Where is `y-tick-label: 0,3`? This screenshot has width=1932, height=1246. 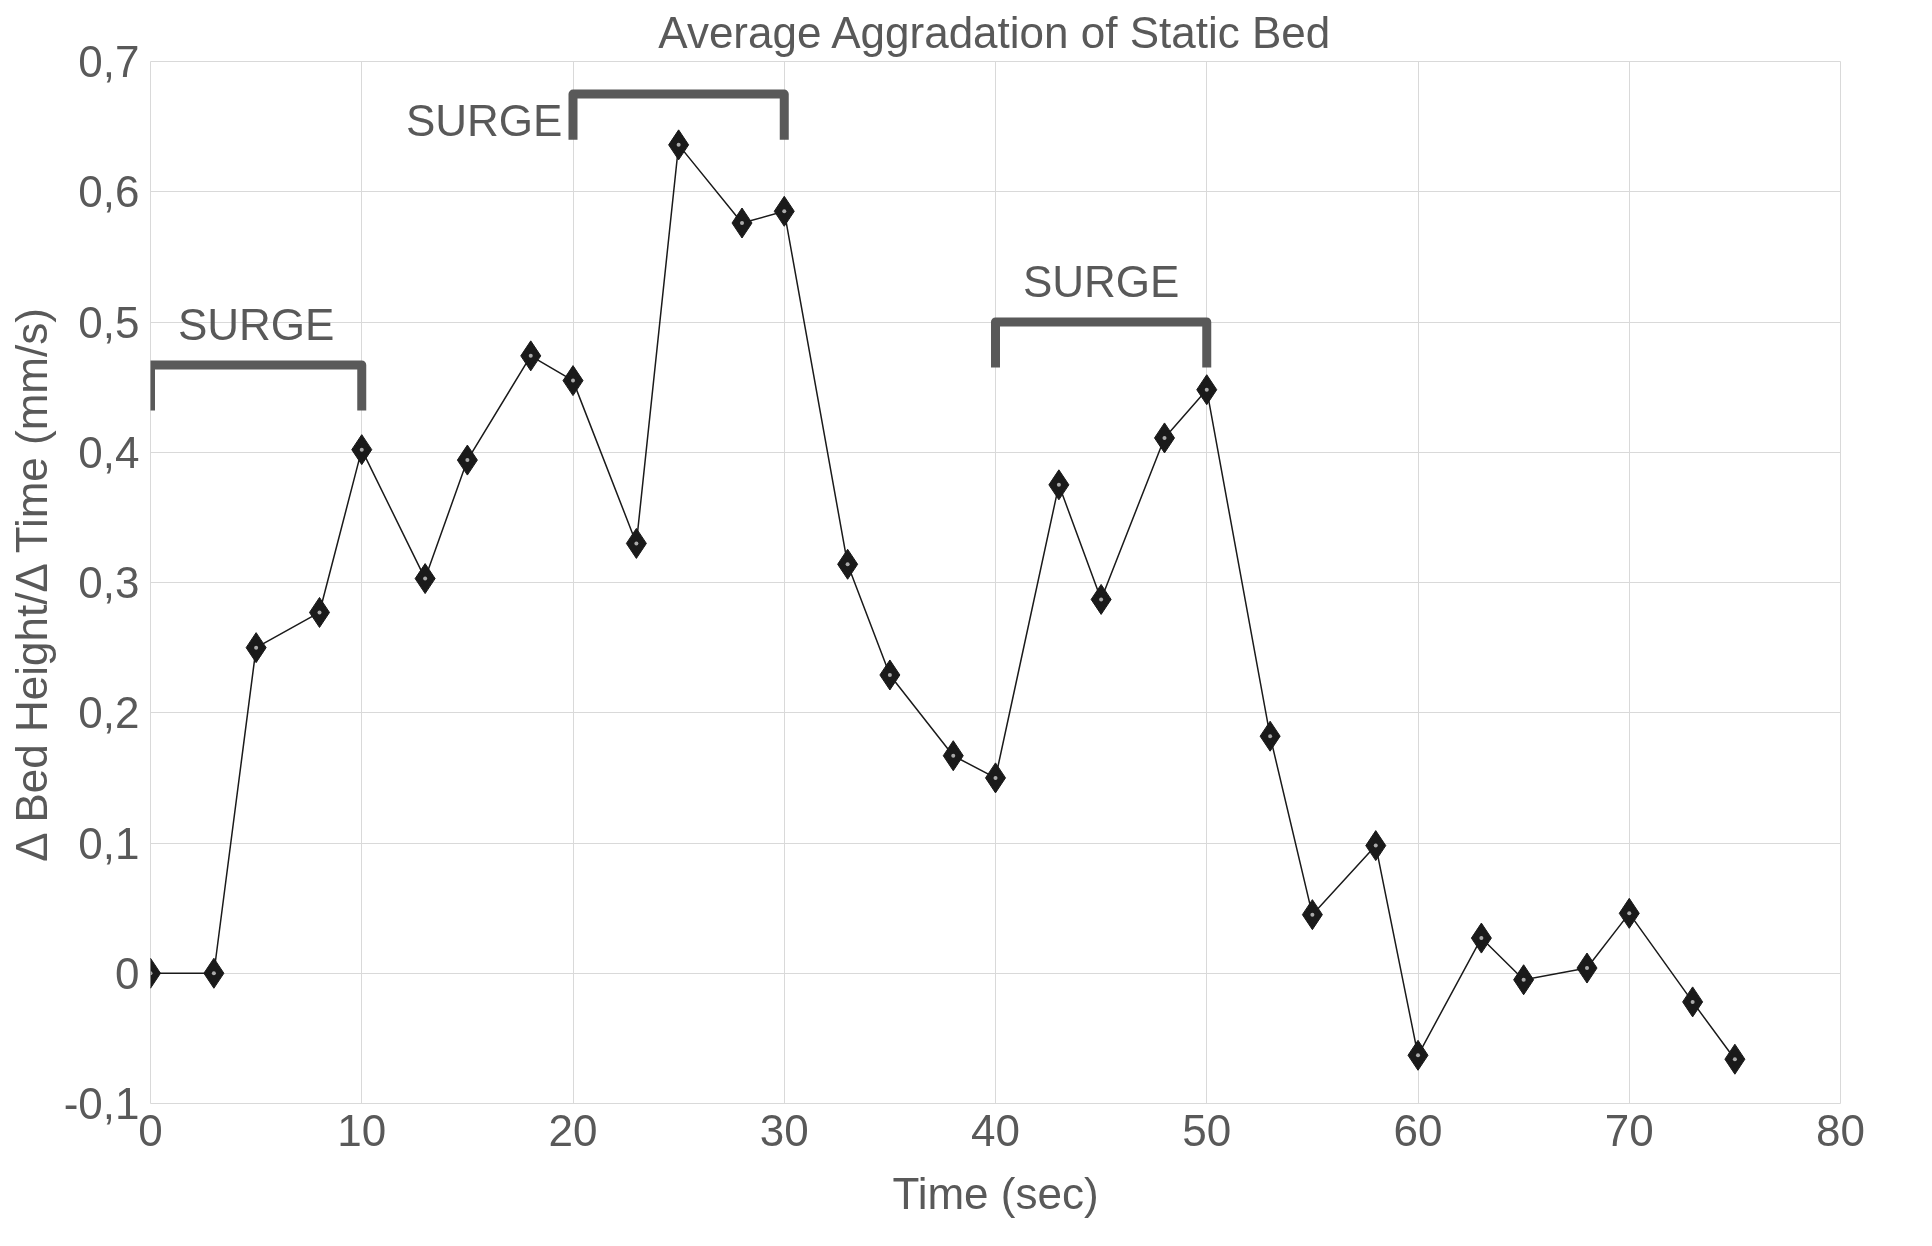 y-tick-label: 0,3 is located at coordinates (109, 582).